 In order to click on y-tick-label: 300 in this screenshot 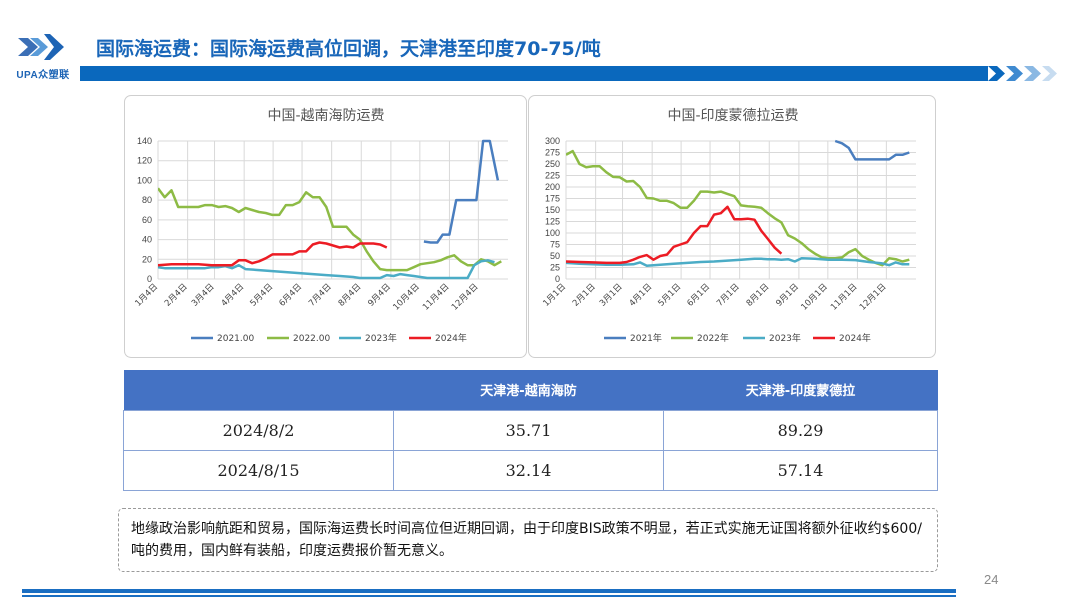, I will do `click(552, 141)`.